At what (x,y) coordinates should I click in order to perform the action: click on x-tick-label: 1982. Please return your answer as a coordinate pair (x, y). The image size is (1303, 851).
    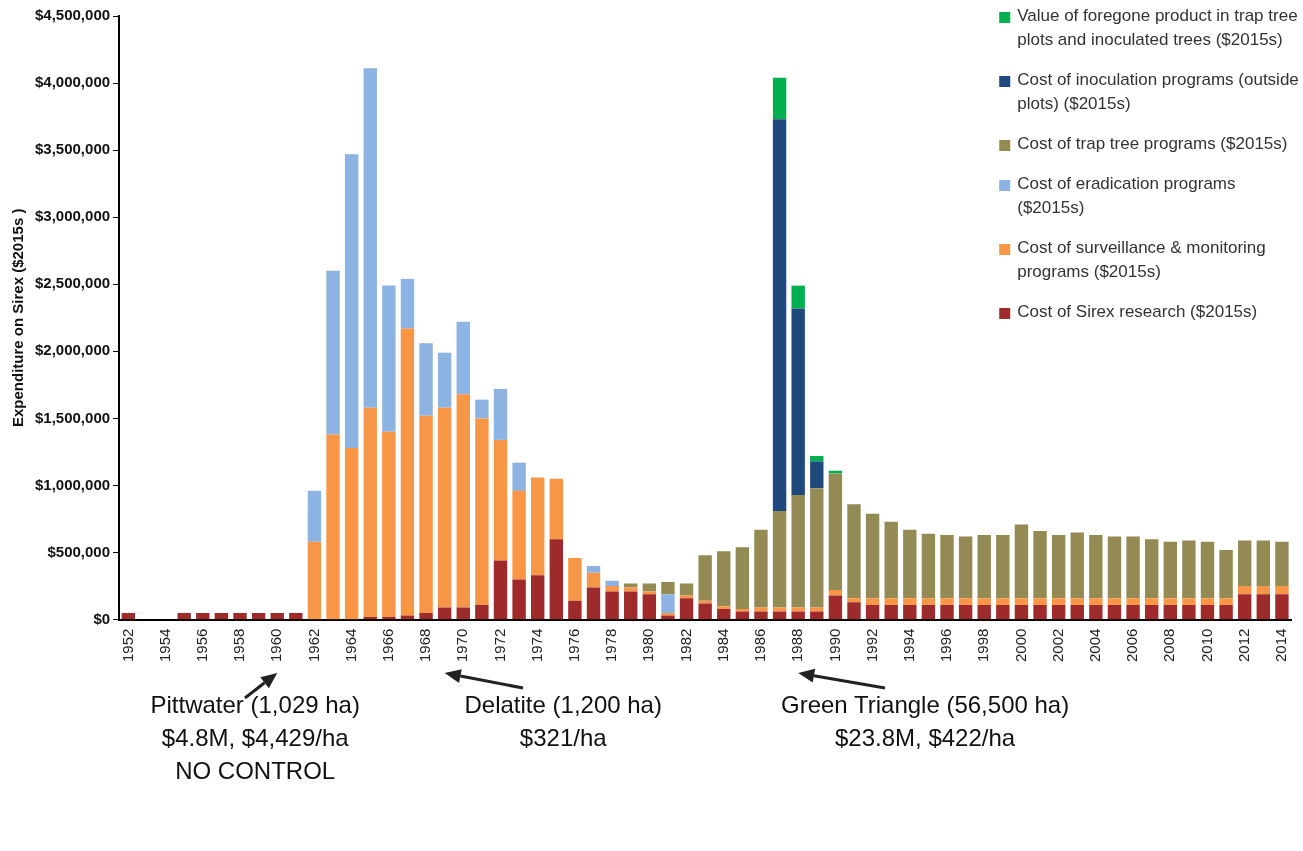
    Looking at the image, I should click on (685, 645).